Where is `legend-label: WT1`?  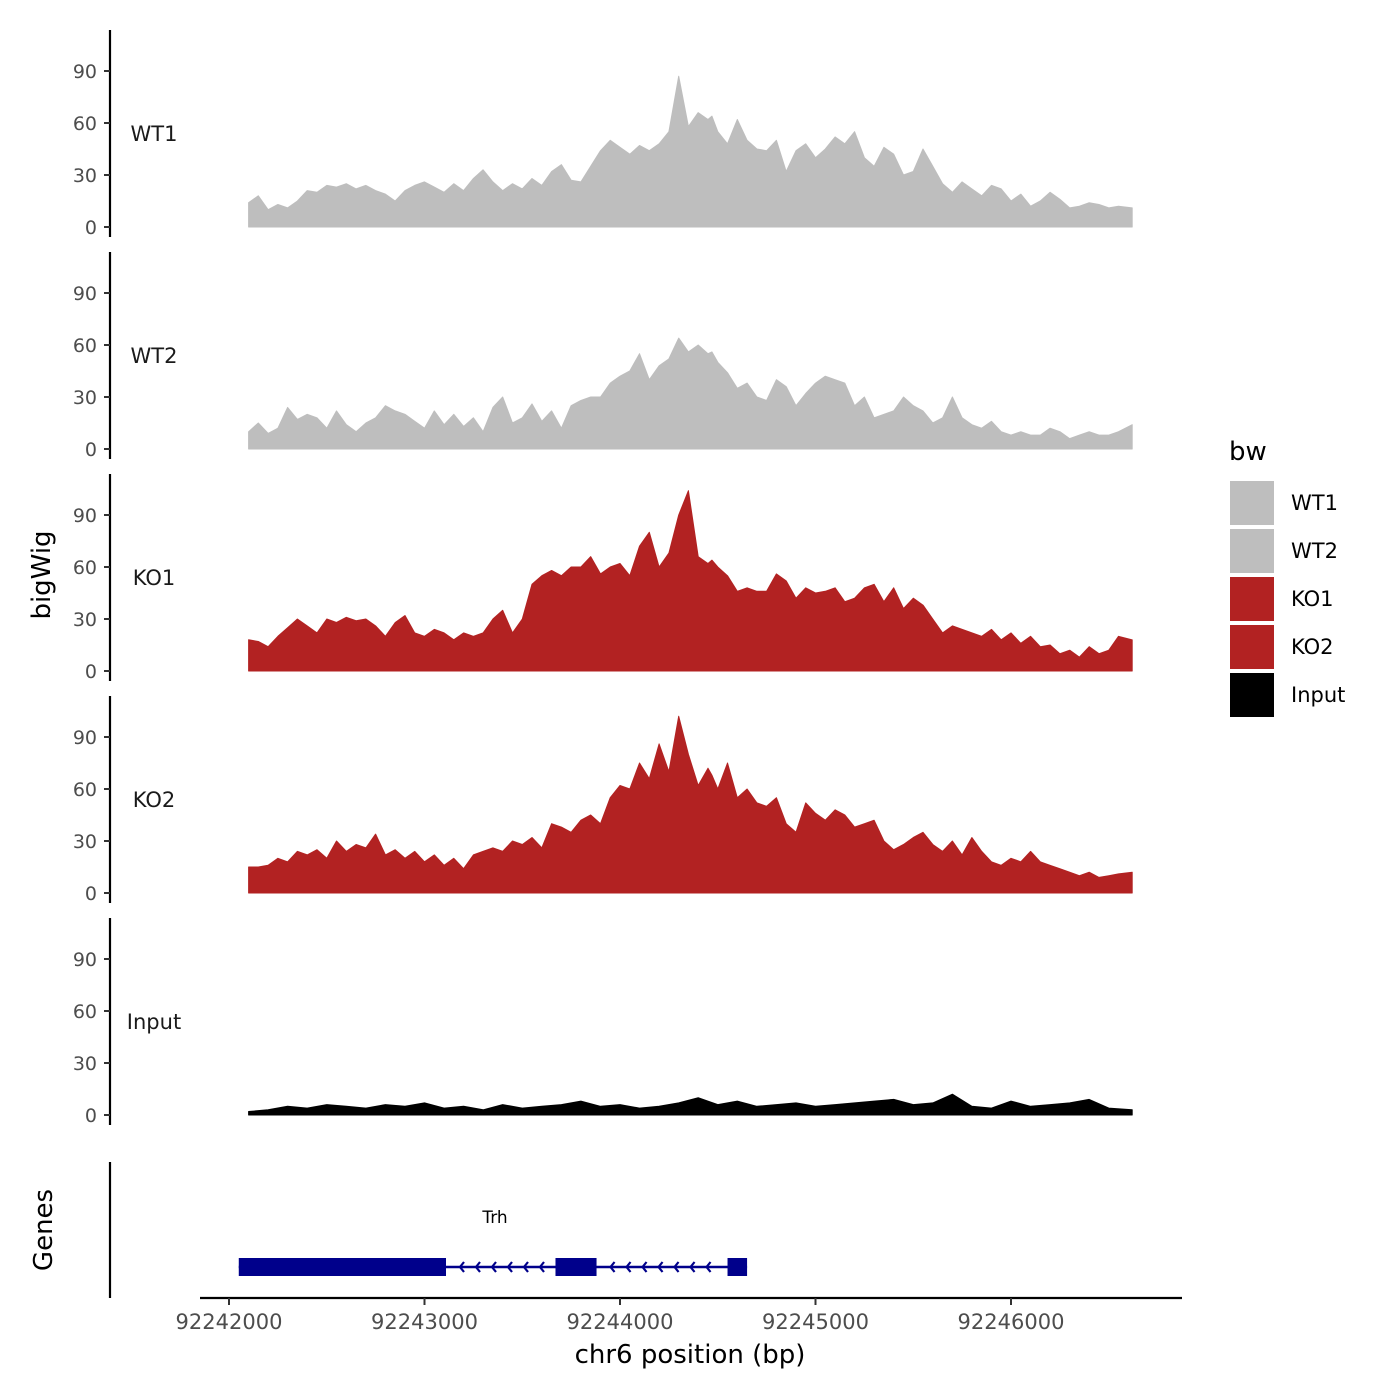 legend-label: WT1 is located at coordinates (1314, 503).